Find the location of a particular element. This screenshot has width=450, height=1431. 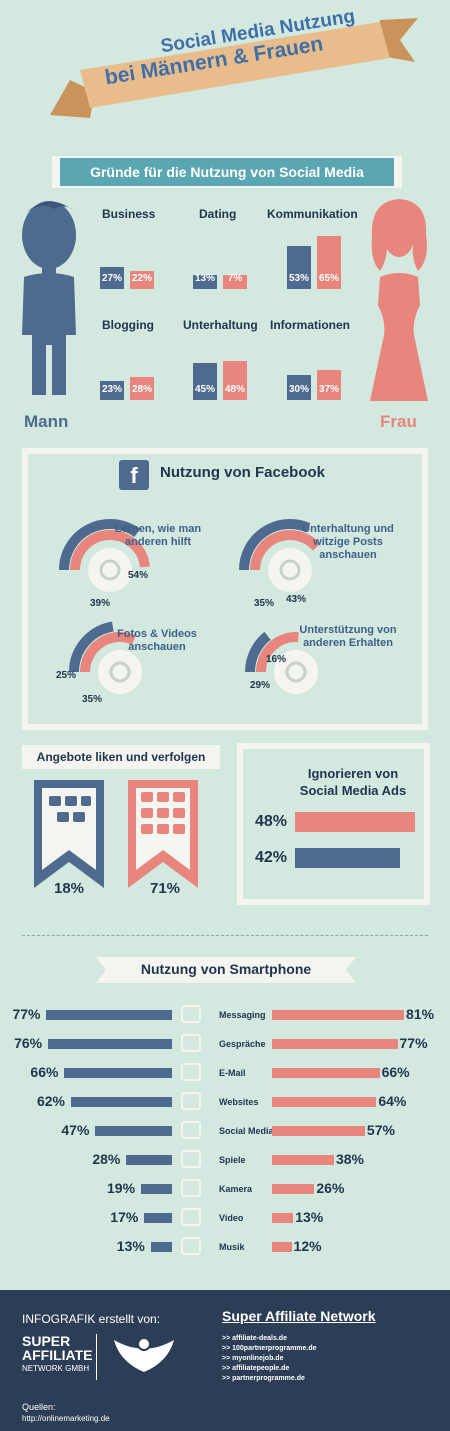

facebook-helping-male-pct: 39% is located at coordinates (100, 603).